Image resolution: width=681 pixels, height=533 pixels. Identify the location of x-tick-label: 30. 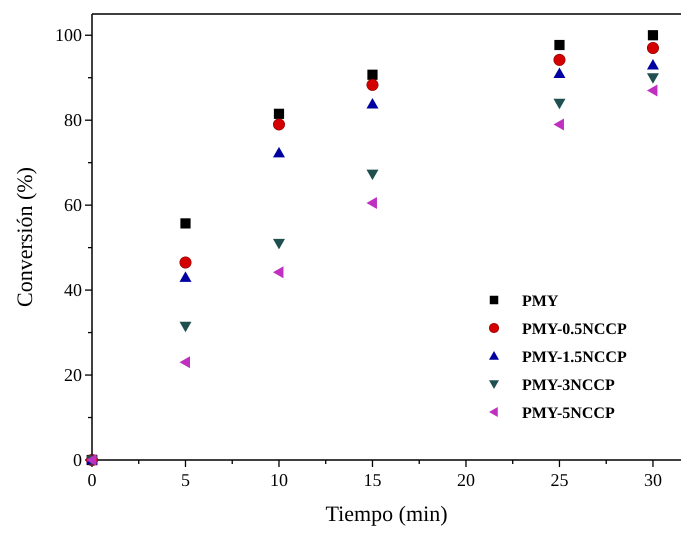
(653, 480).